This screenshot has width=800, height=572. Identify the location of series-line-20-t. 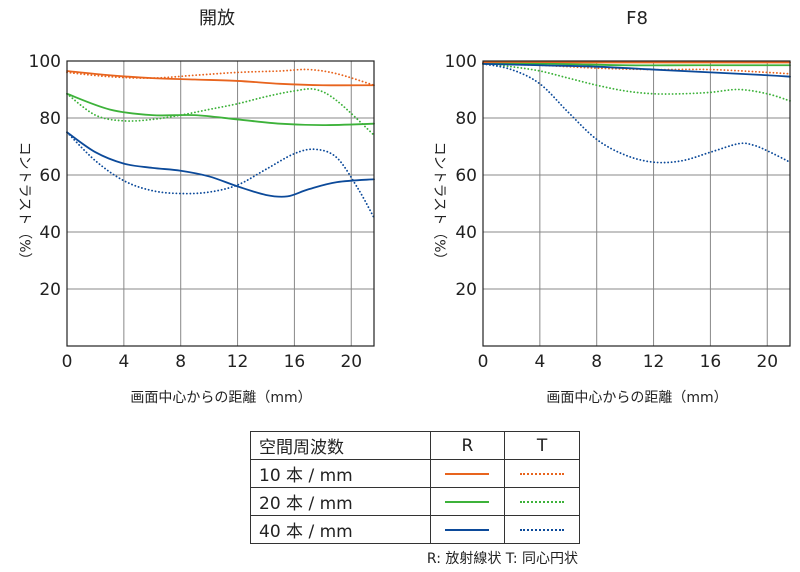
(220, 111).